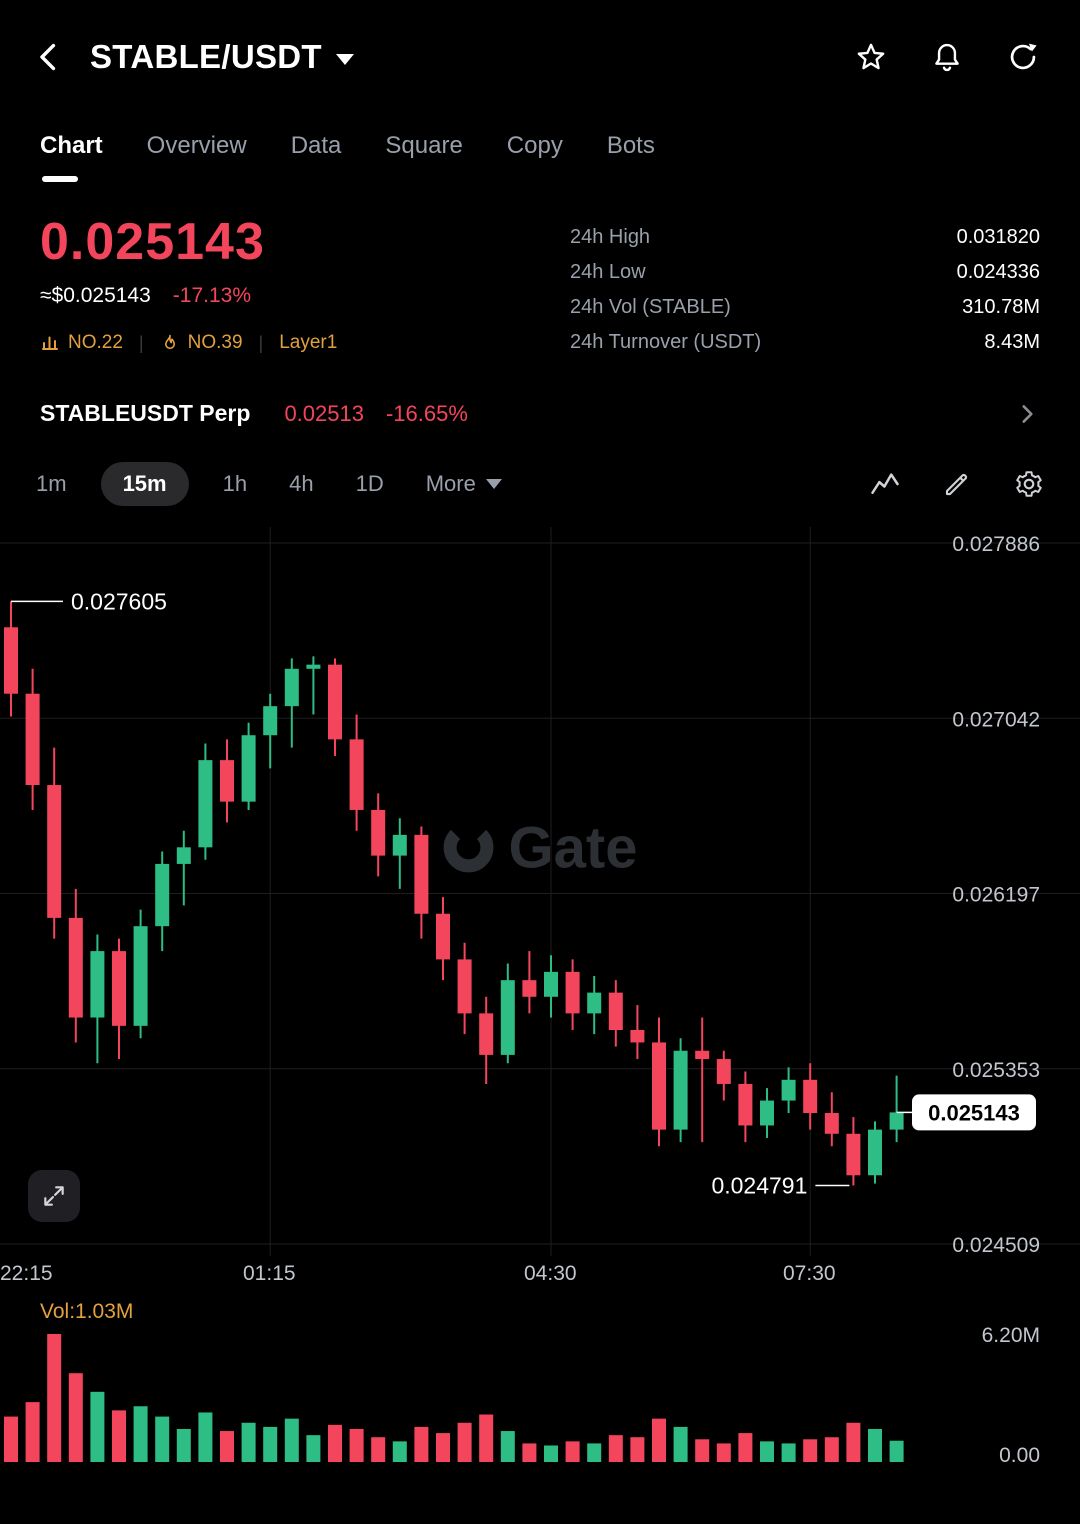  What do you see at coordinates (51, 483) in the screenshot?
I see `timeframe-1m: 1m` at bounding box center [51, 483].